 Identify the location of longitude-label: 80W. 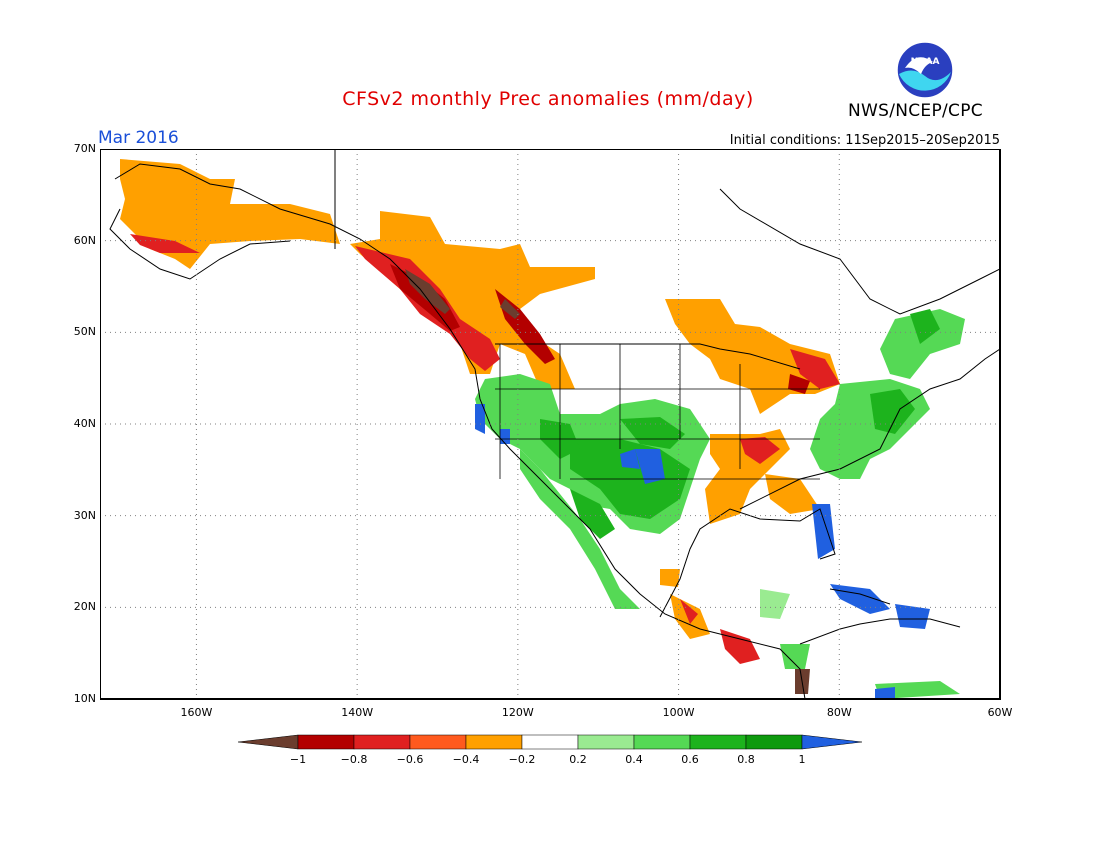
(839, 712).